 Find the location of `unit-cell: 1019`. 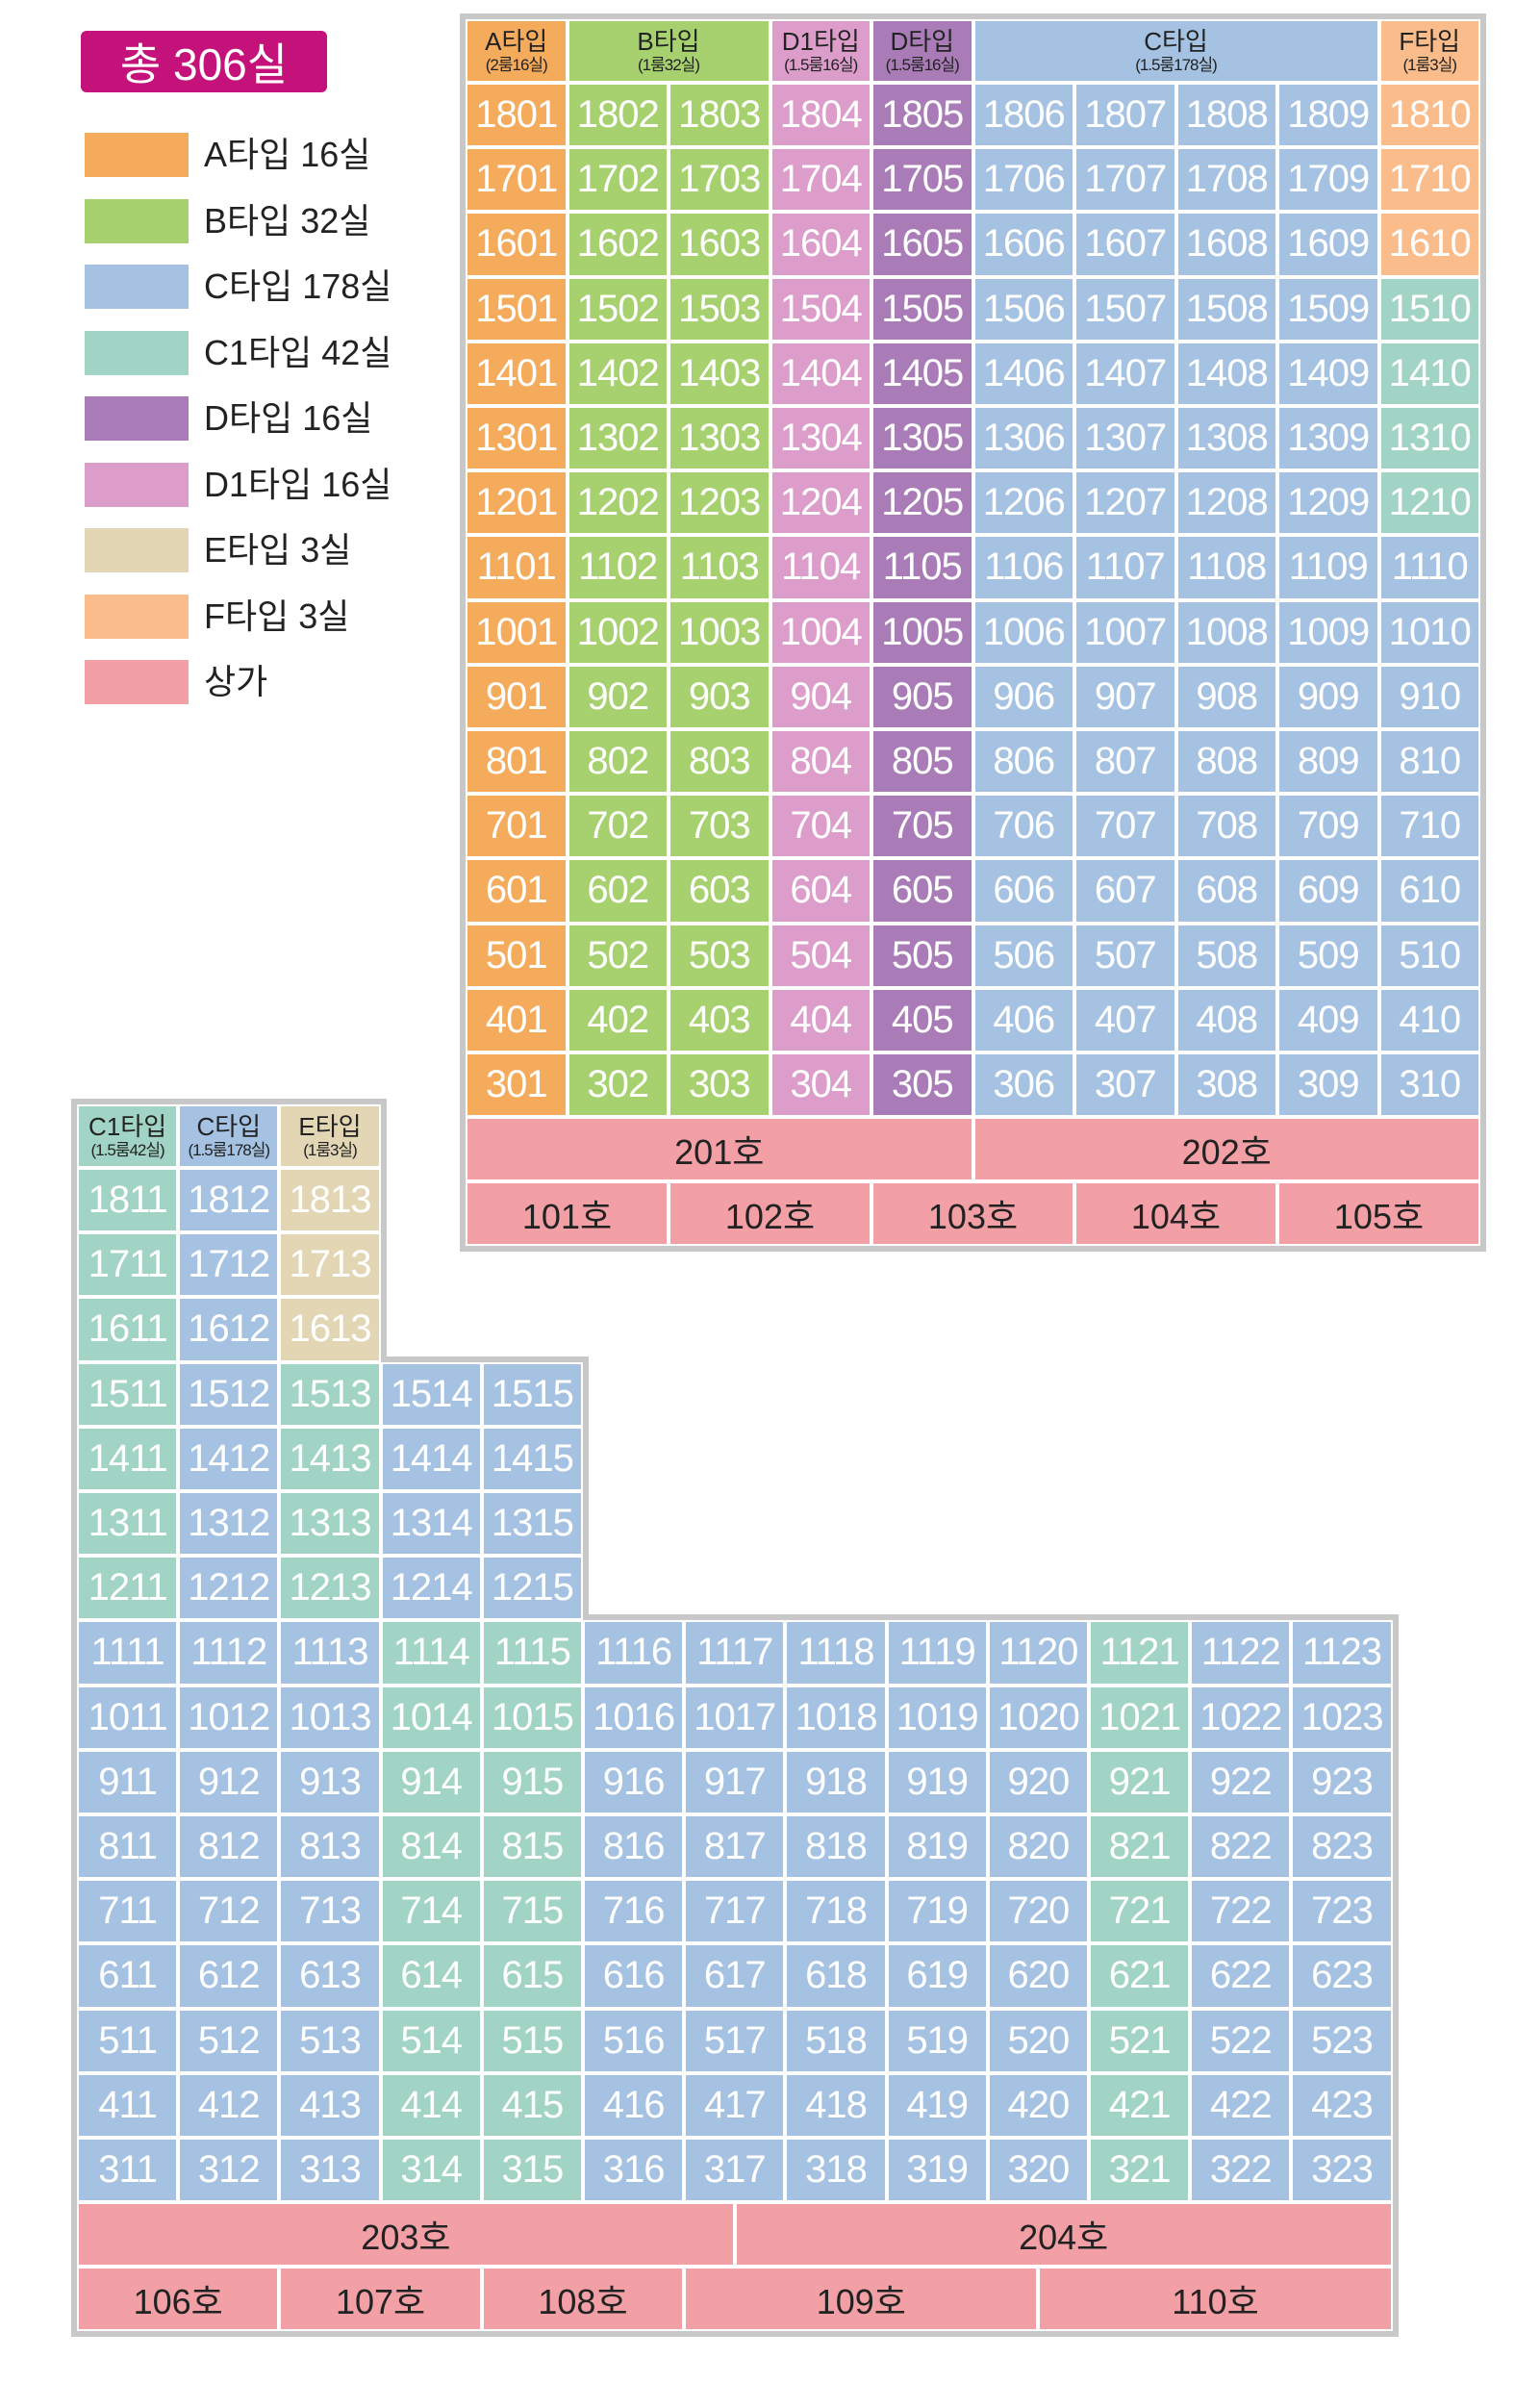

unit-cell: 1019 is located at coordinates (937, 1717).